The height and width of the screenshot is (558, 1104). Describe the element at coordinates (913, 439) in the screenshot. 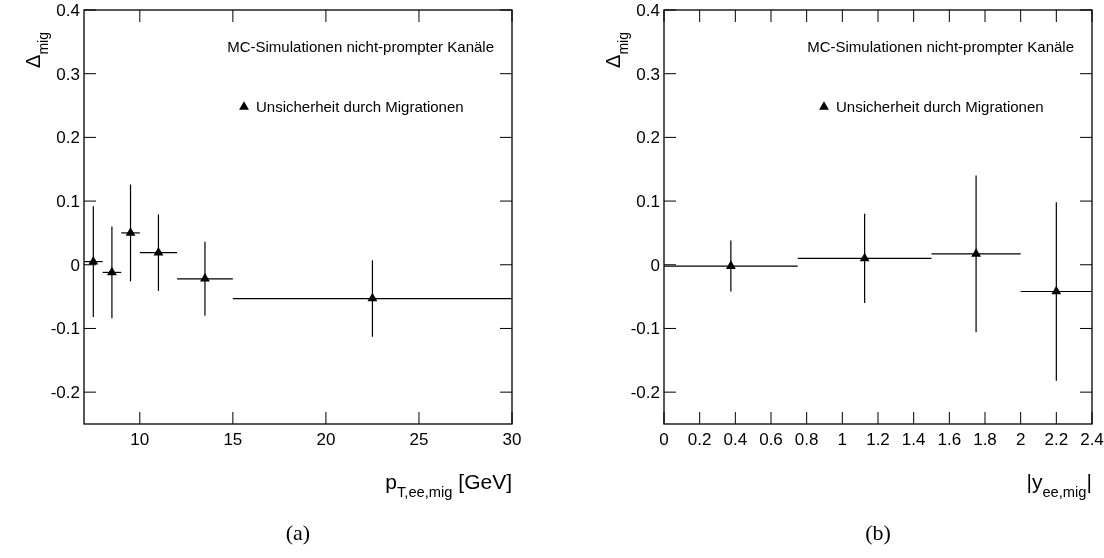

I see `x-tick-label: 1.4` at that location.